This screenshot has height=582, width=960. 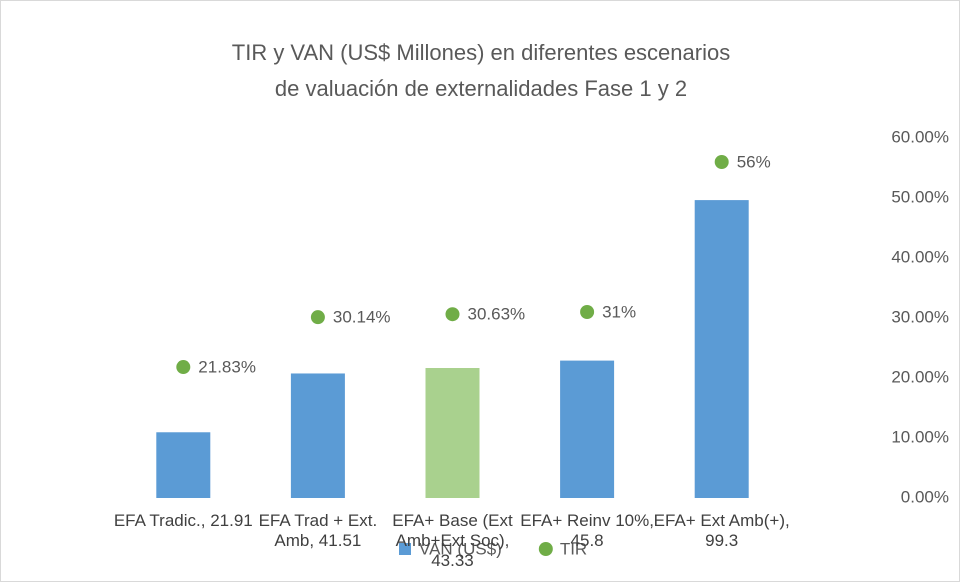 I want to click on data-label: 31%, so click(x=619, y=311).